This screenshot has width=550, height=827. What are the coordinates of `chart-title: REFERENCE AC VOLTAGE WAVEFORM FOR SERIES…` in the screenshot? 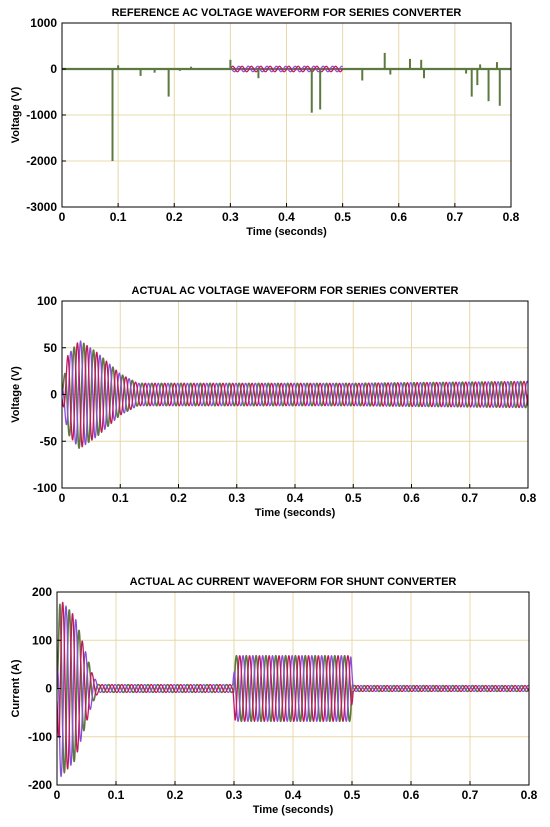 It's located at (287, 13).